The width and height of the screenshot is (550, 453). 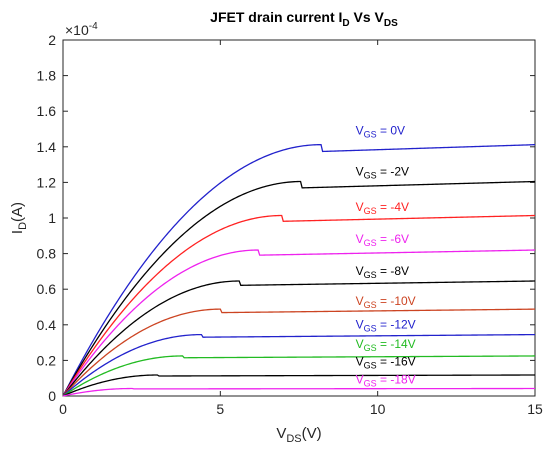 I want to click on x-tick-label: 15, so click(x=535, y=409).